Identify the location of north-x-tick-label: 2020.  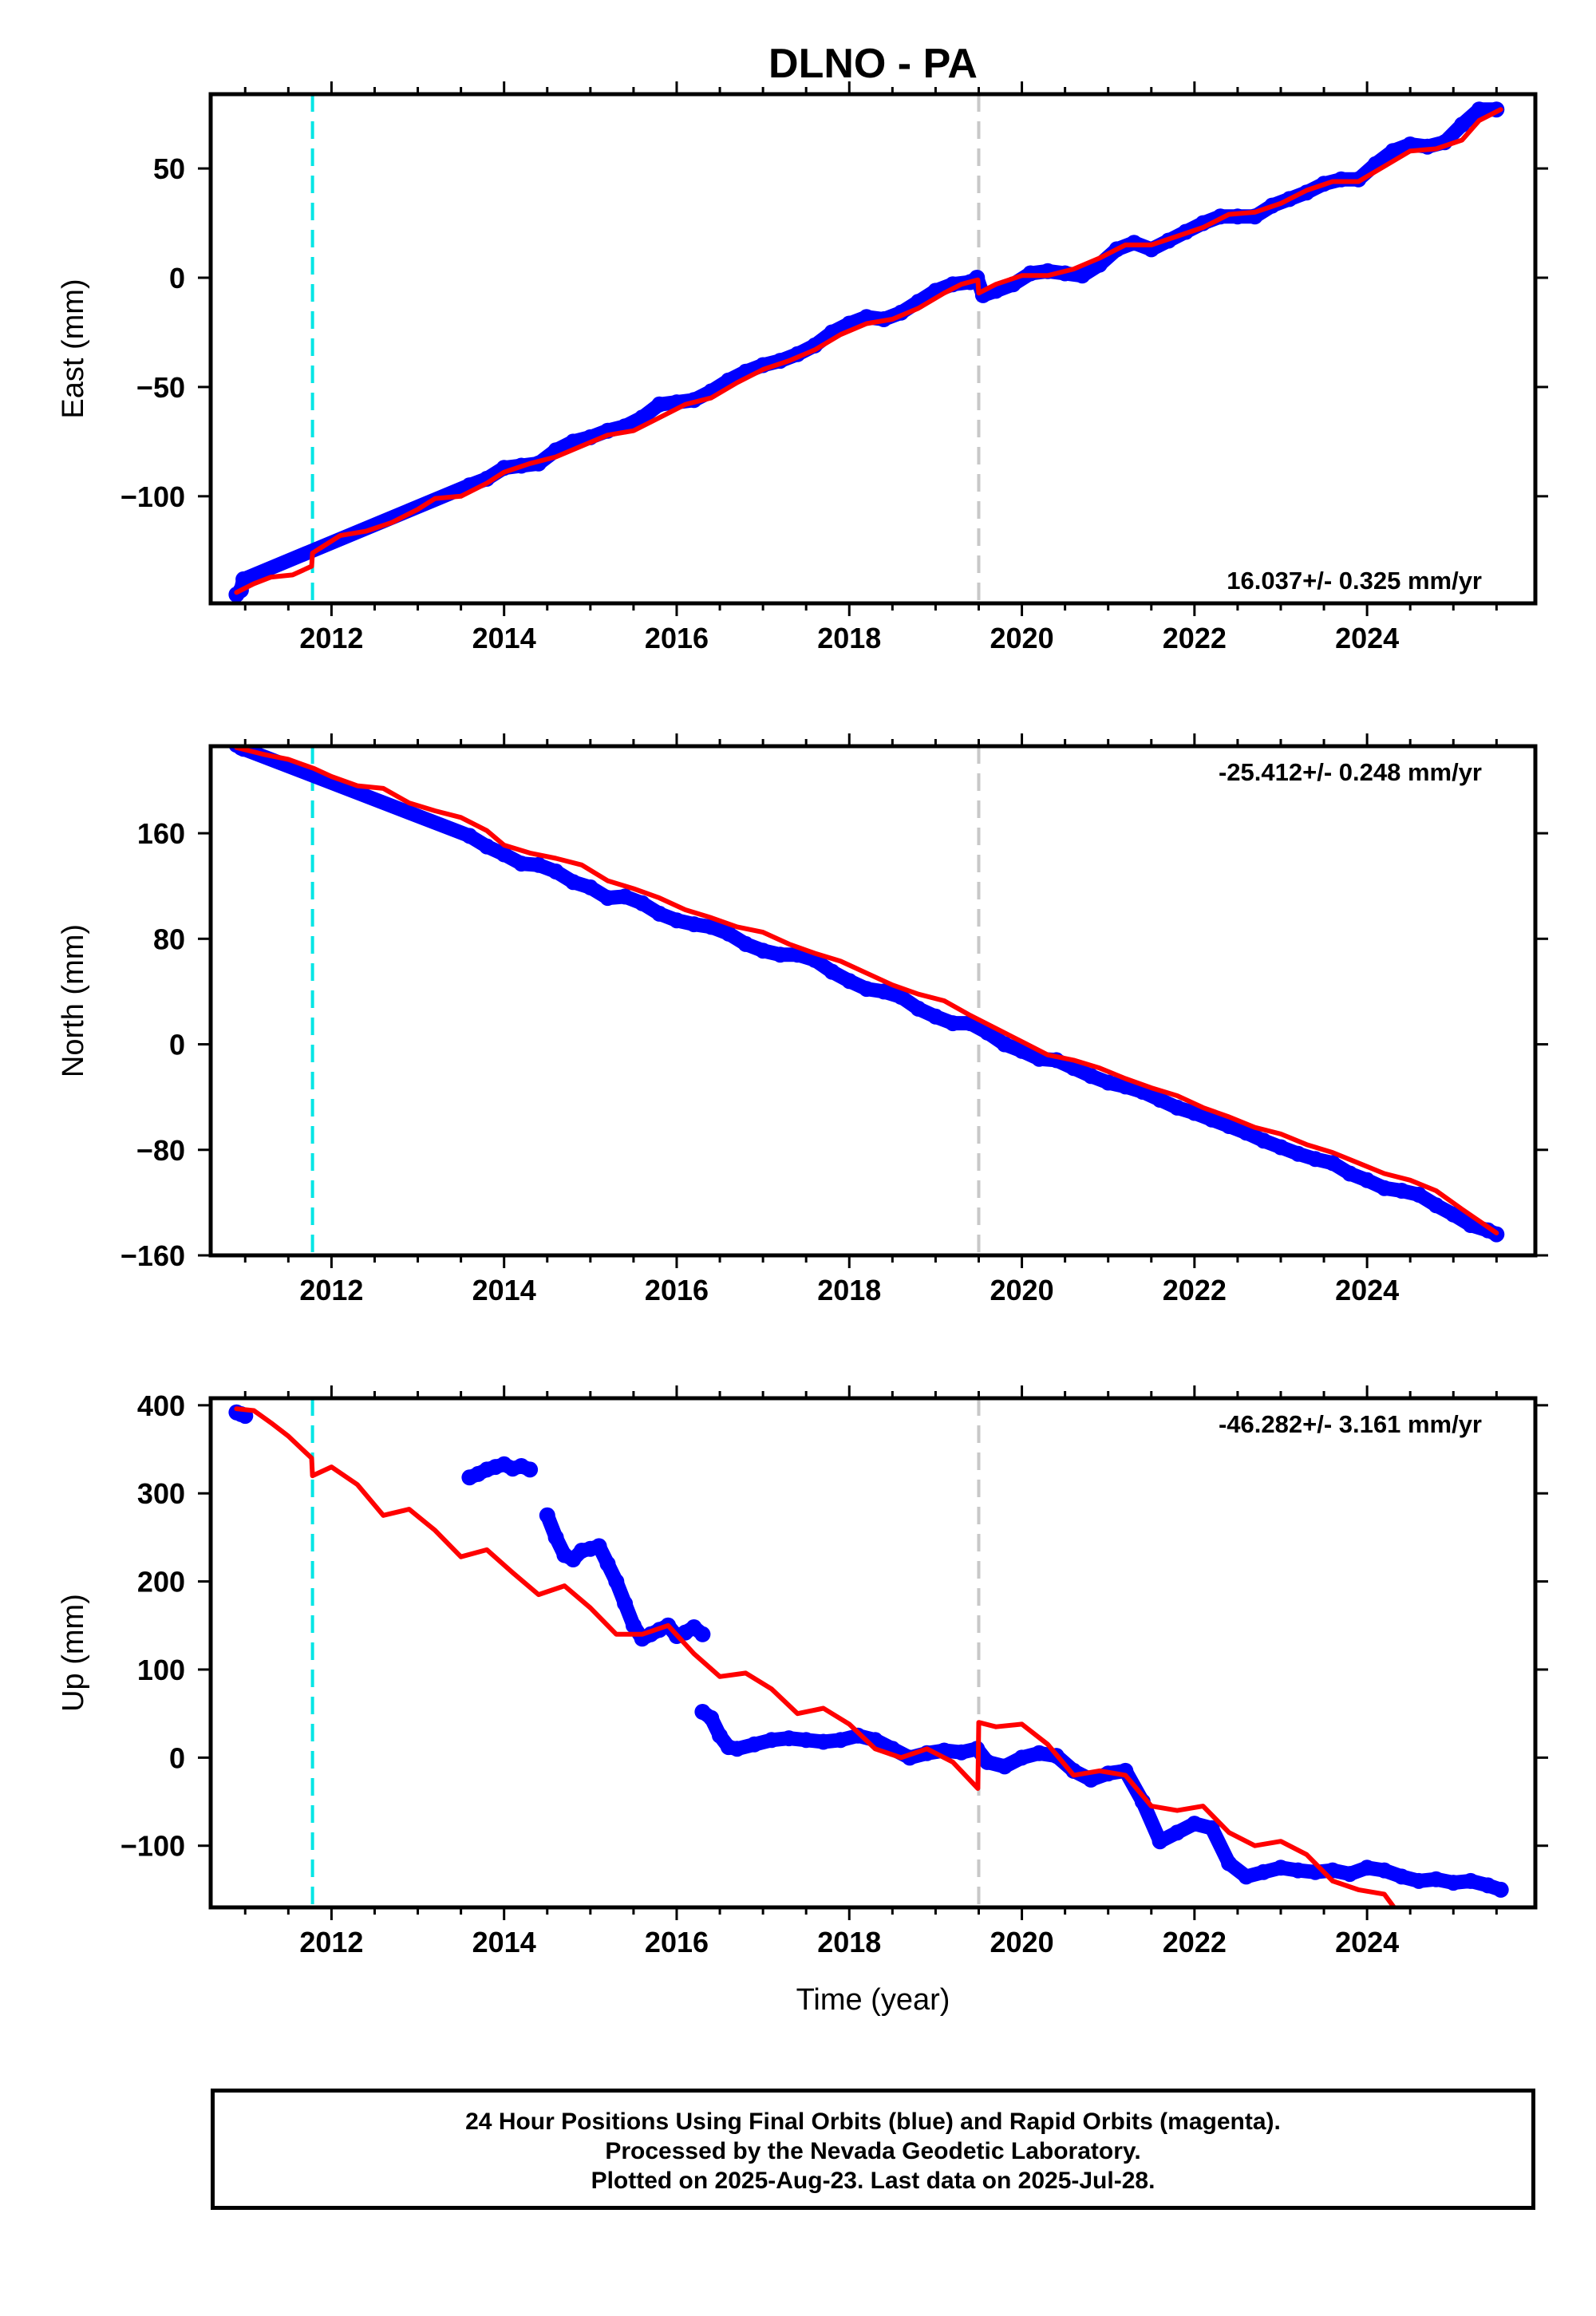
(1022, 1290).